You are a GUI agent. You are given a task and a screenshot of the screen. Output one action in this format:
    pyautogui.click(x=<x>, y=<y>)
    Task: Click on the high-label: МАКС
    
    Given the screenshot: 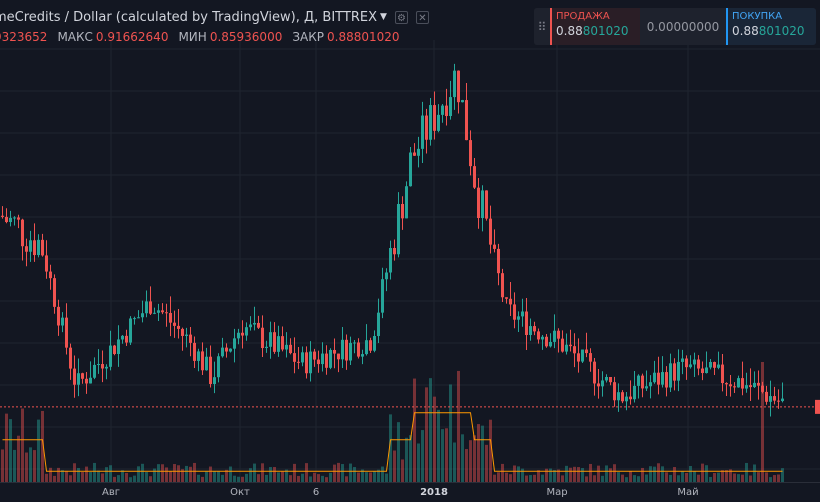 What is the action you would take?
    pyautogui.click(x=75, y=37)
    